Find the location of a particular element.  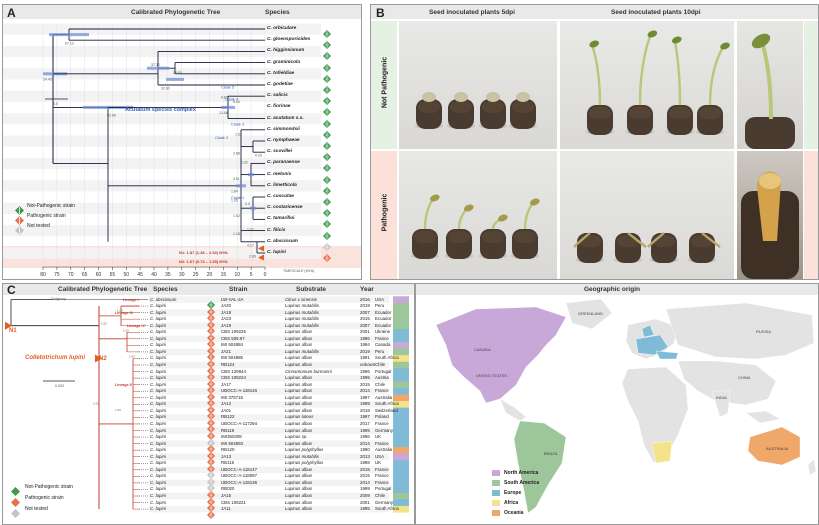

cell-year: 1991 is located at coordinates (365, 358).